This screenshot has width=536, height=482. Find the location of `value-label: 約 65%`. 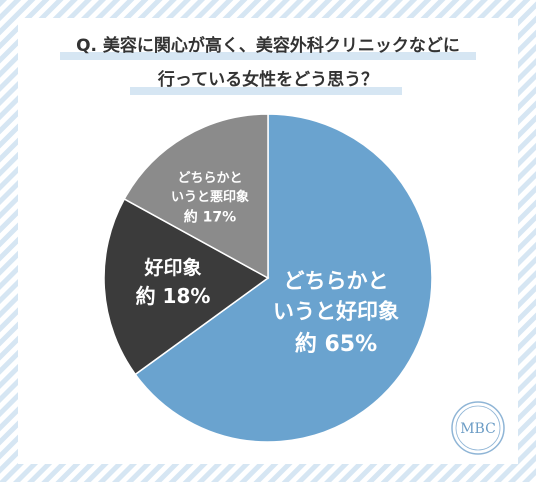

value-label: 約 65% is located at coordinates (336, 344).